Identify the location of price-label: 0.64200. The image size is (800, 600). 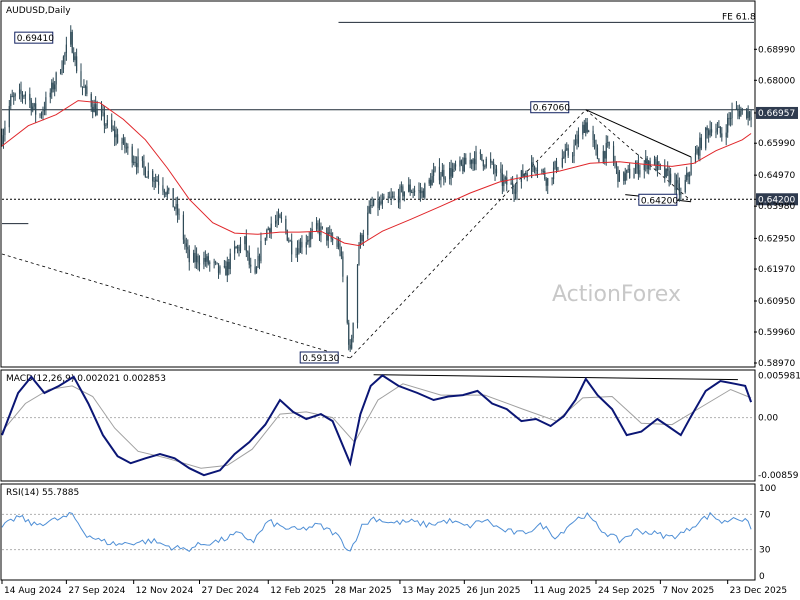
(659, 201).